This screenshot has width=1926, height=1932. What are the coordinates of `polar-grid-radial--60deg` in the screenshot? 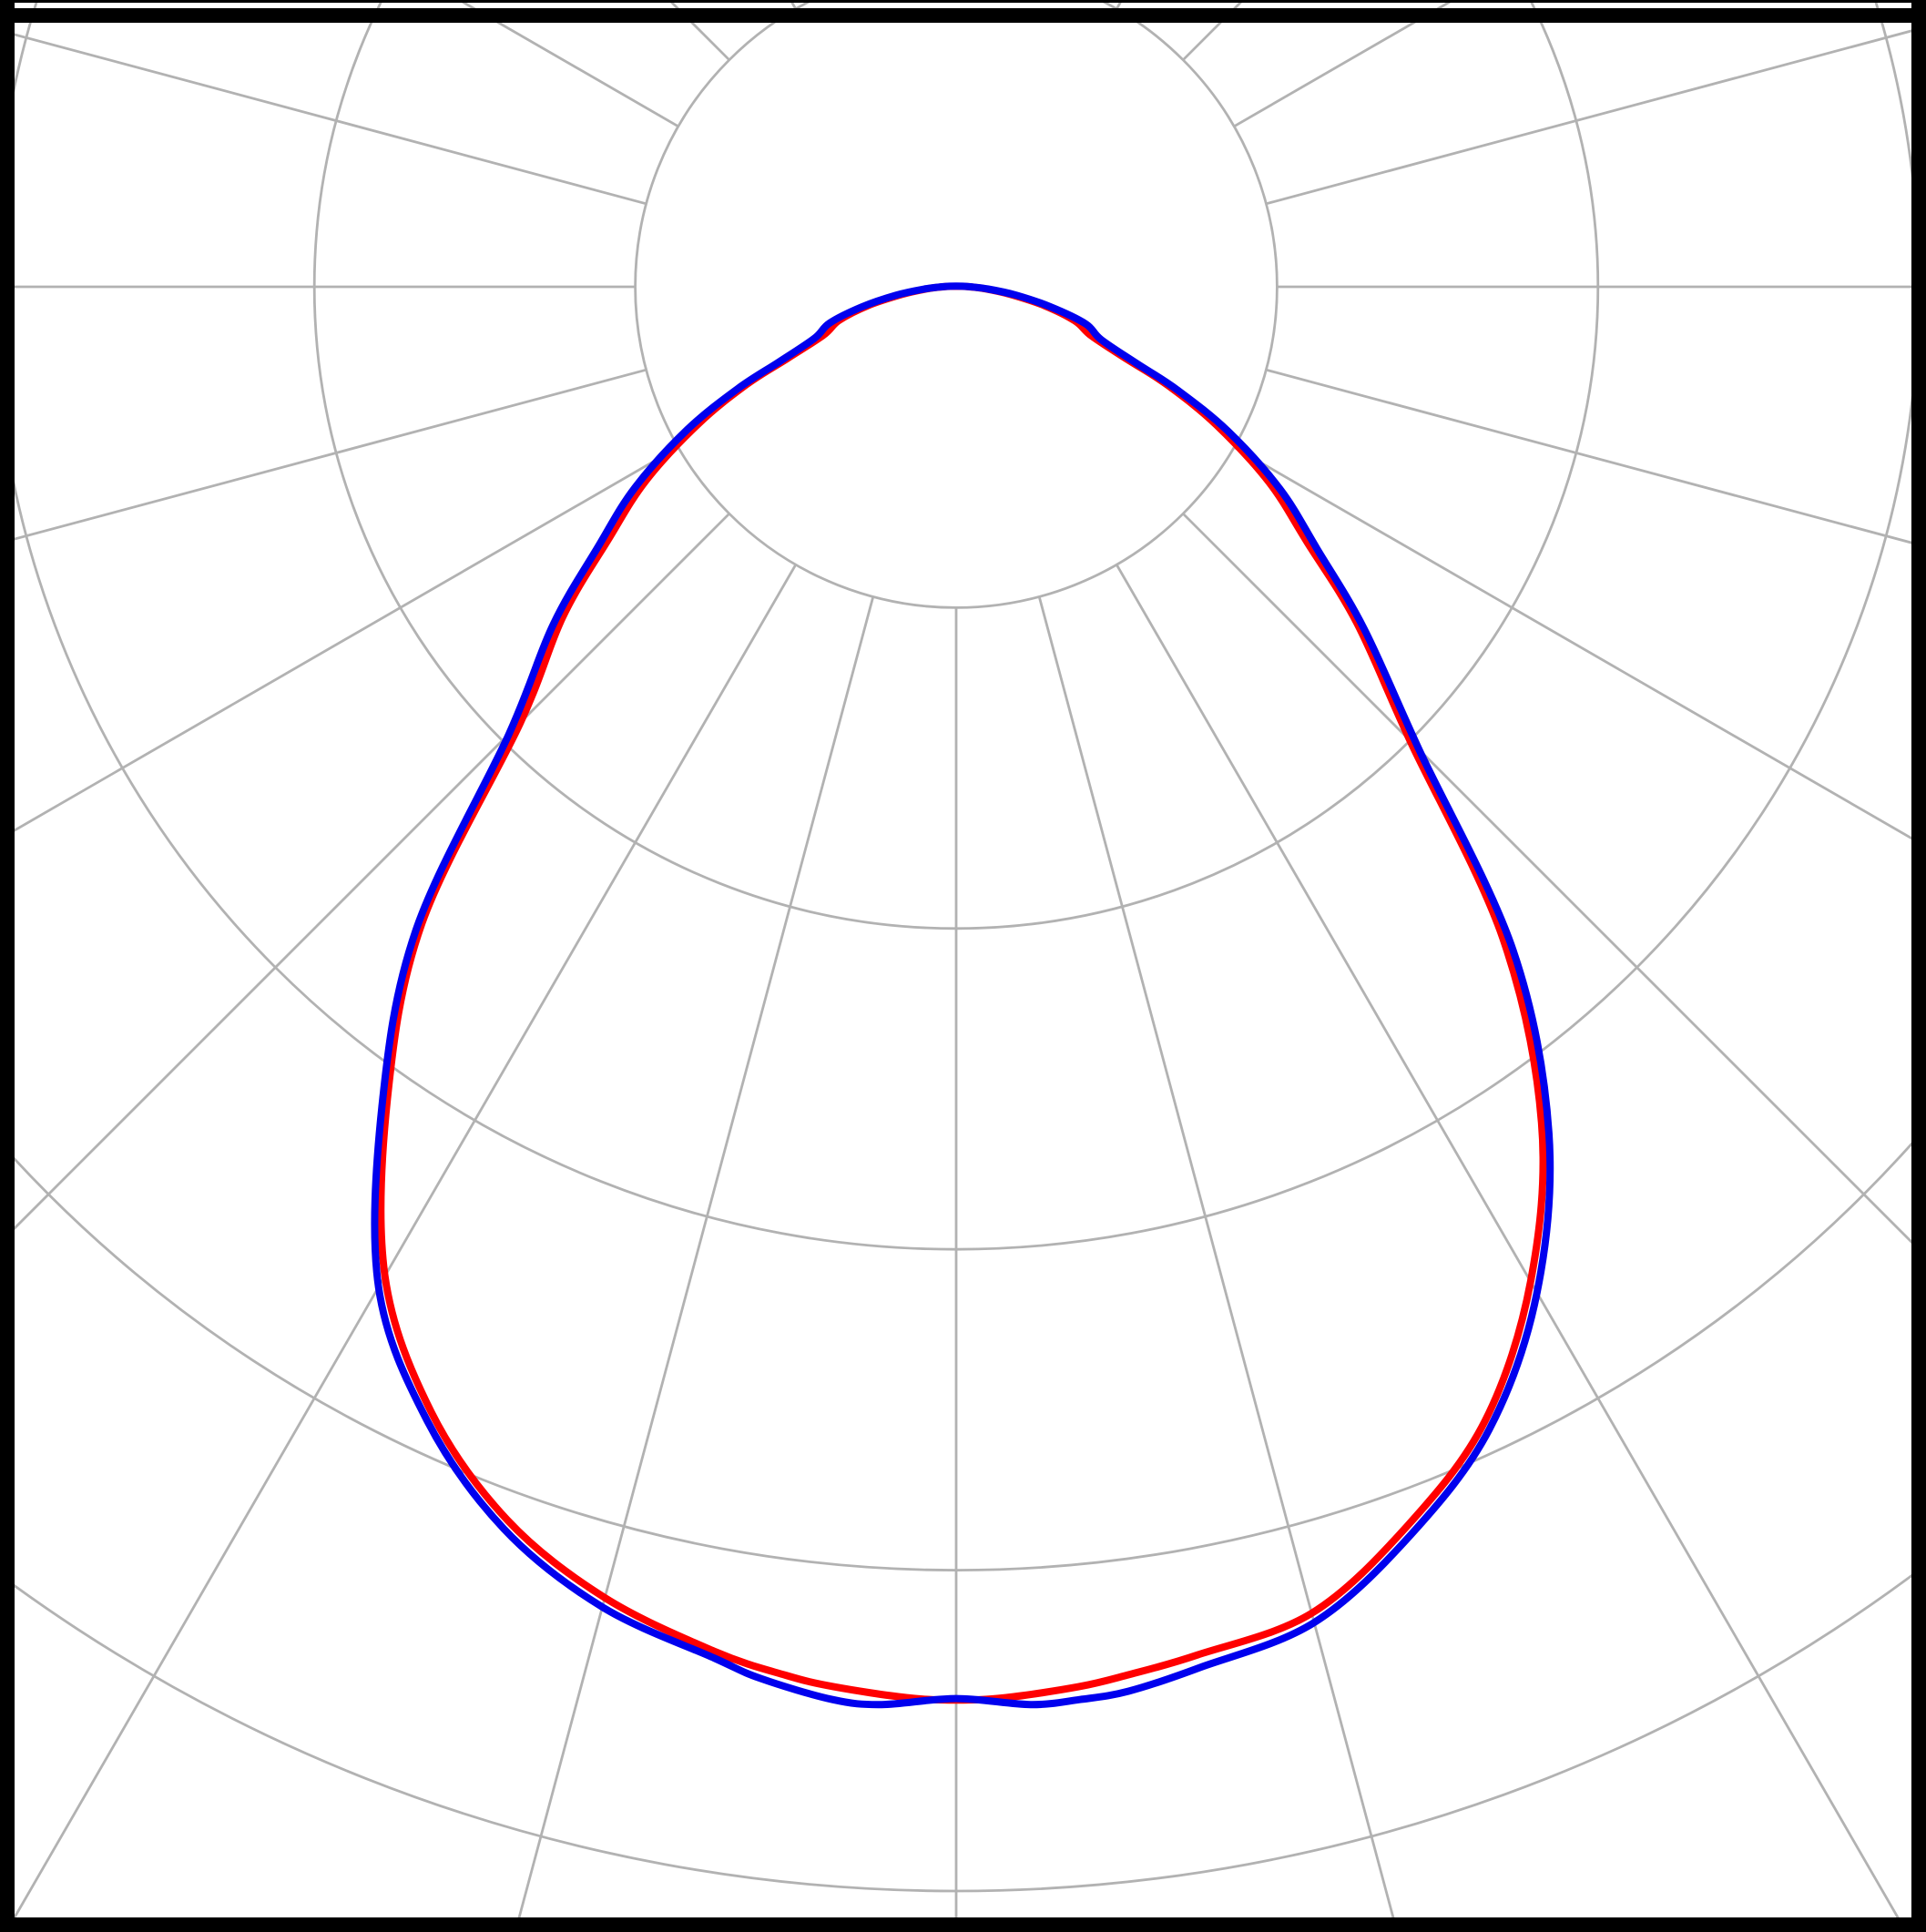 It's located at (1579, 647).